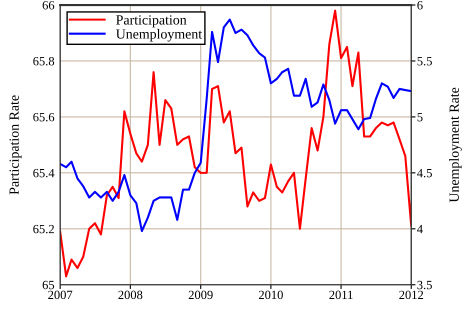  Describe the element at coordinates (424, 285) in the screenshot. I see `y2-tick-label: 3.5` at that location.